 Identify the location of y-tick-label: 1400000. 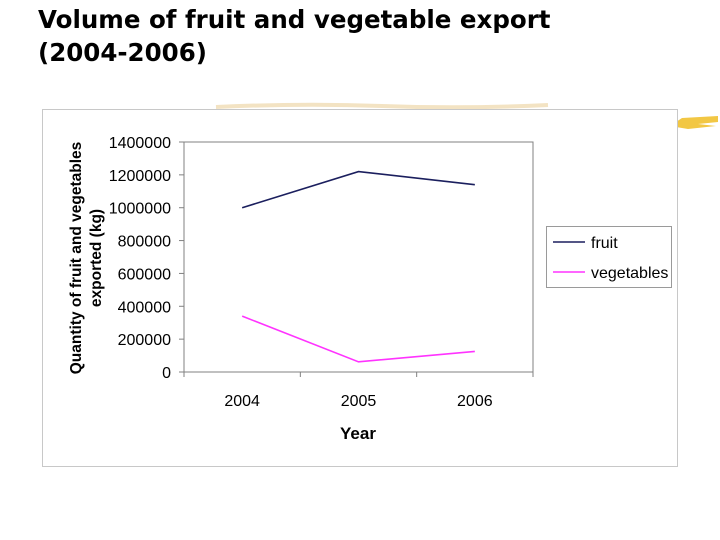
(140, 143).